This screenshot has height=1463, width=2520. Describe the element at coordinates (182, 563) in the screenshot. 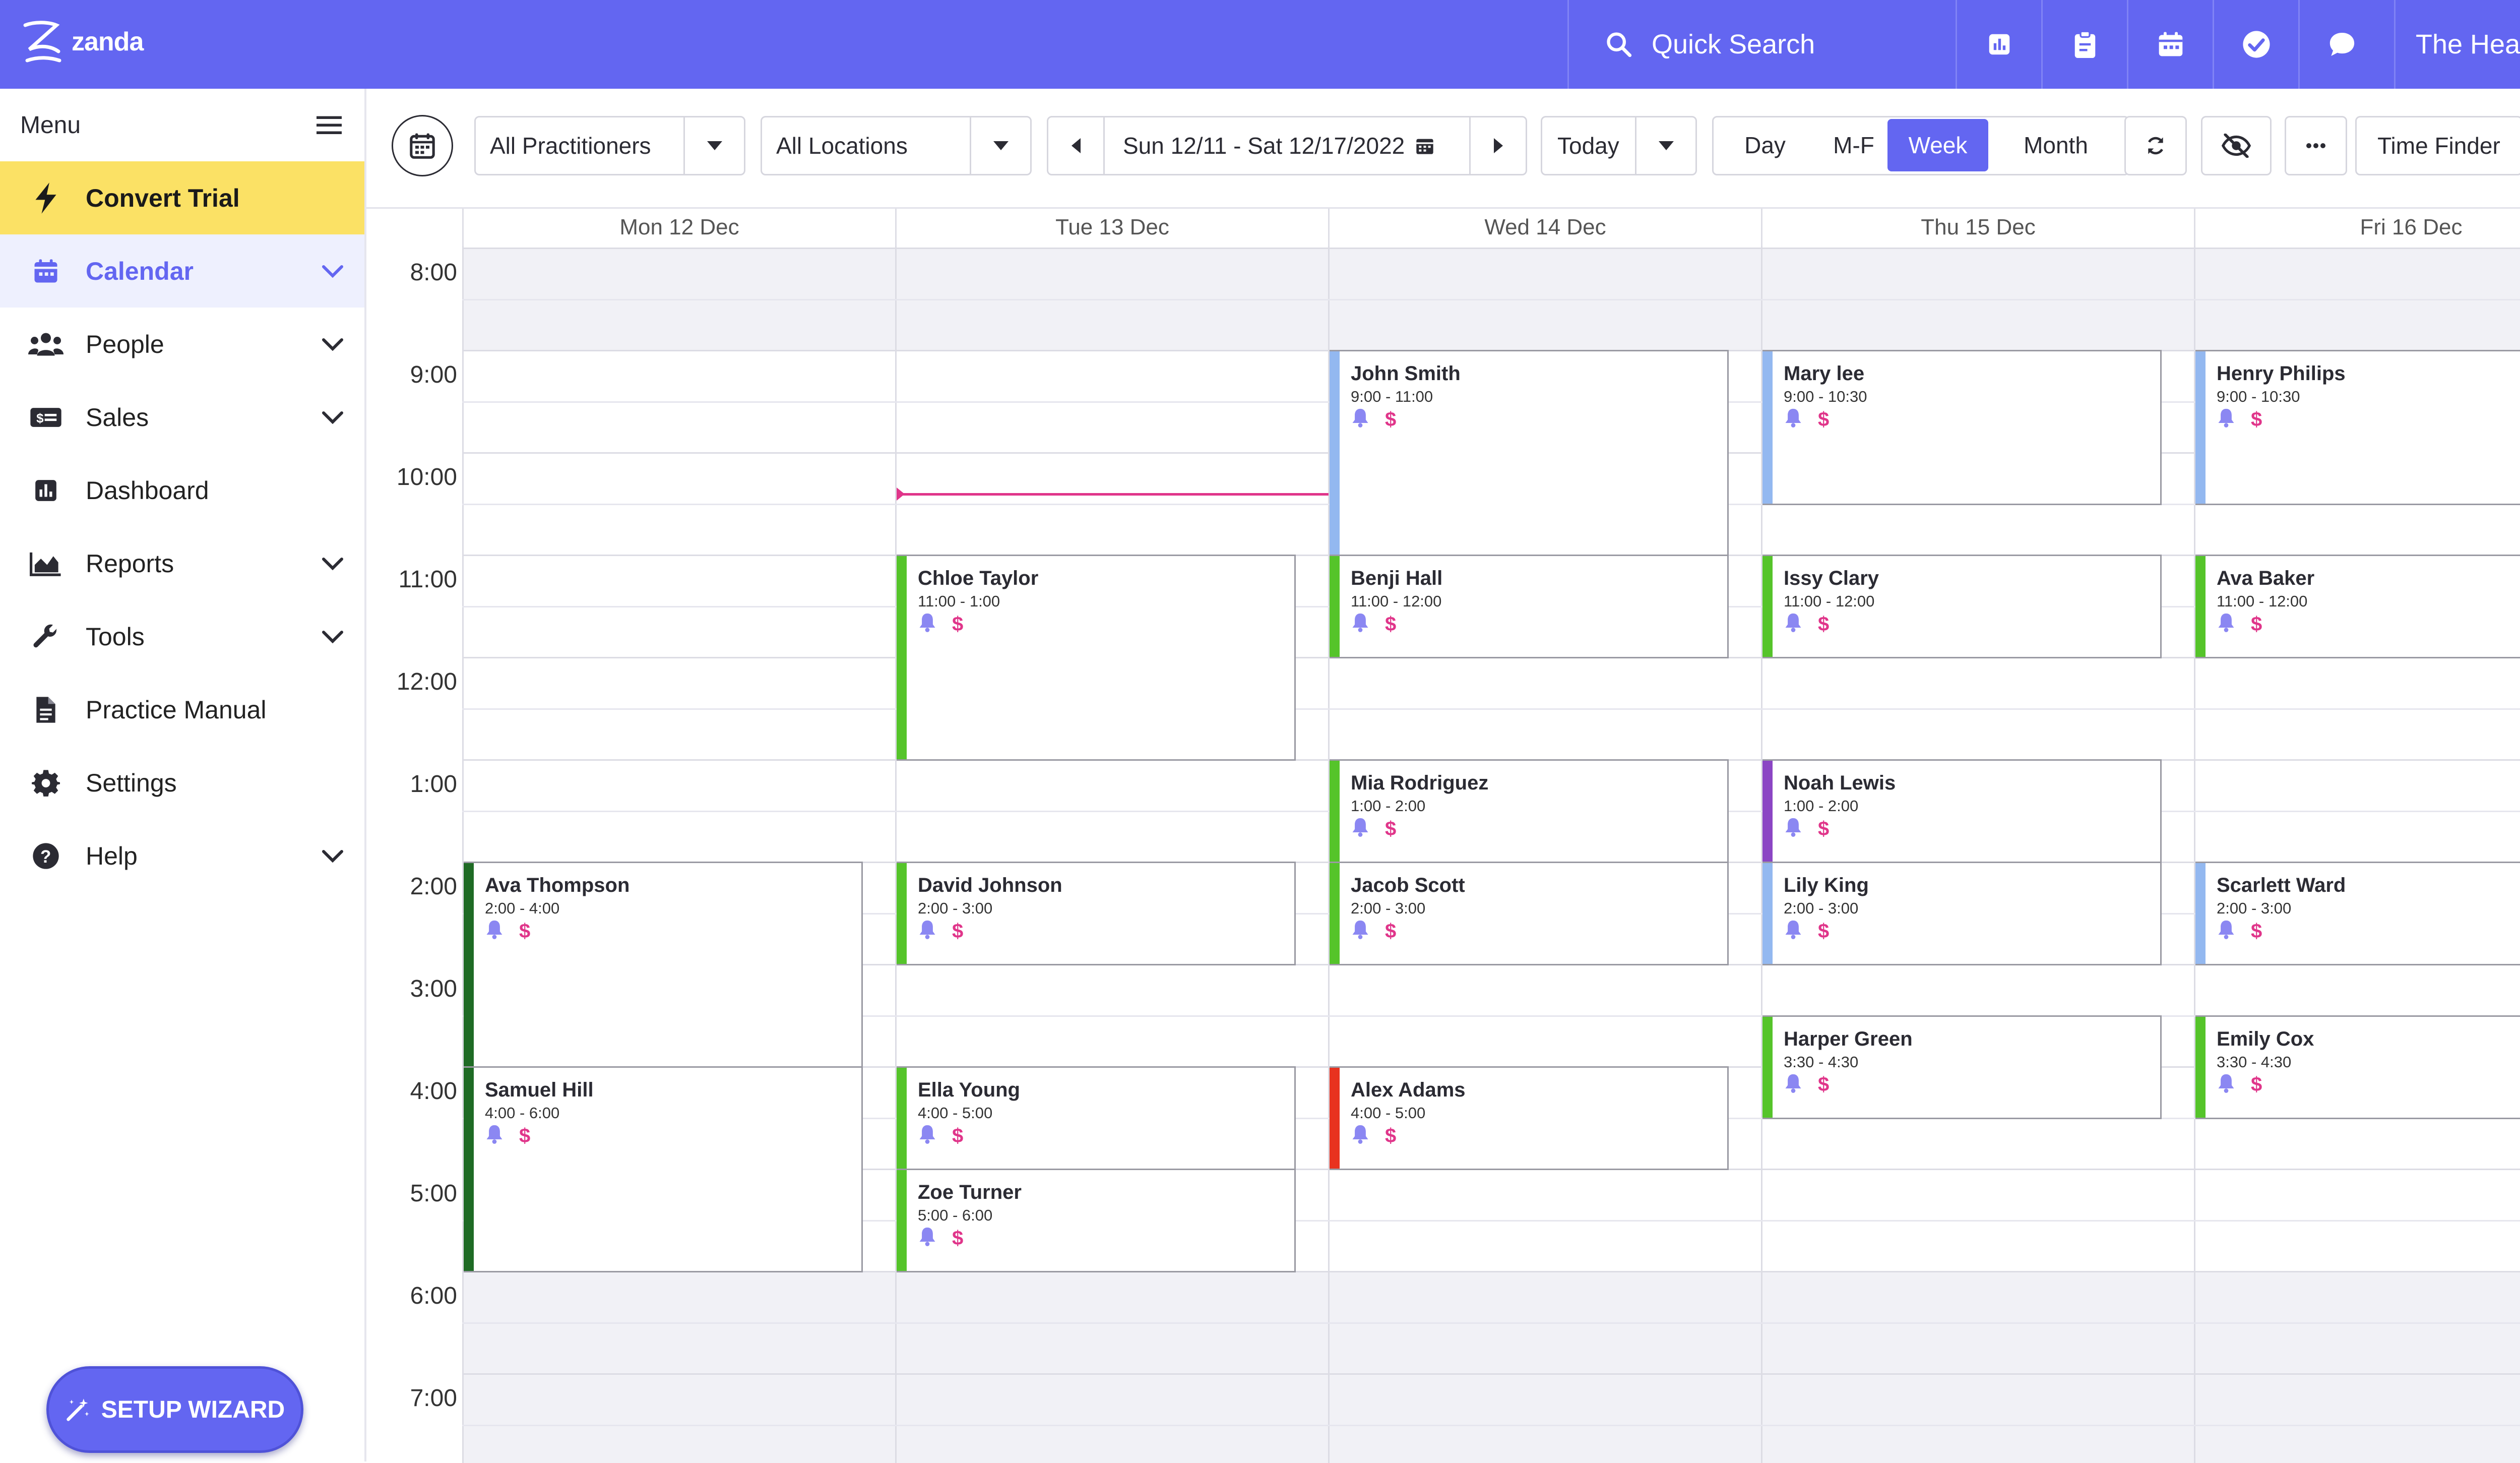

I see `sidebar-item-reports: Reports` at that location.